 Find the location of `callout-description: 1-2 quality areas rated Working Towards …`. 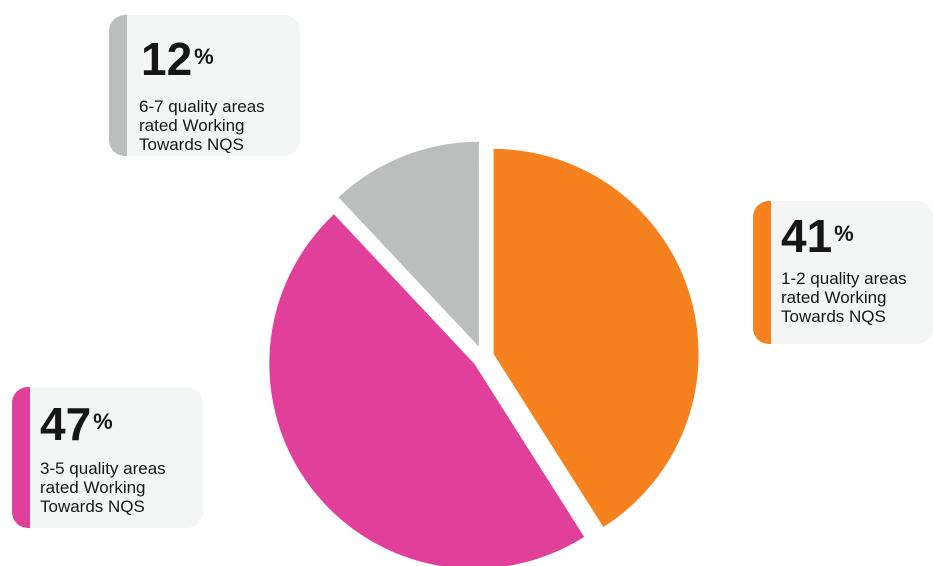

callout-description: 1-2 quality areas rated Working Towards … is located at coordinates (844, 297).